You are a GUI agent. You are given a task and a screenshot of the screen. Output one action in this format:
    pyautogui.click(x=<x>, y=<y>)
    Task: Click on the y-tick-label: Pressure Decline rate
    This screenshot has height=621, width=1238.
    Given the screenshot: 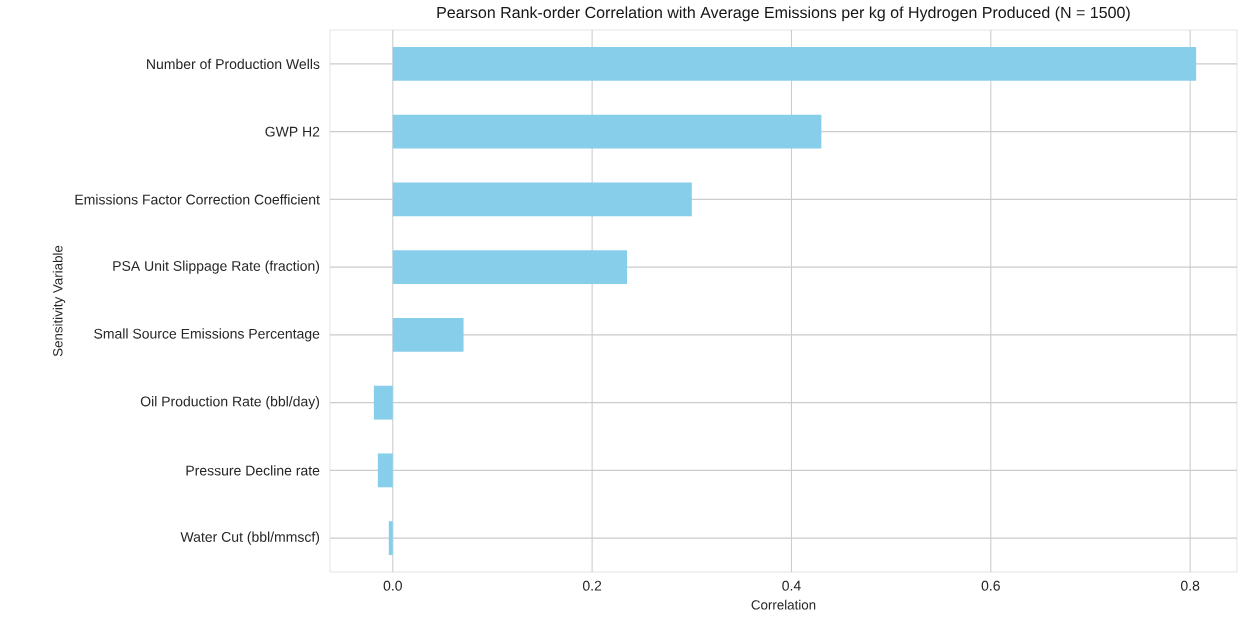 What is the action you would take?
    pyautogui.click(x=253, y=470)
    